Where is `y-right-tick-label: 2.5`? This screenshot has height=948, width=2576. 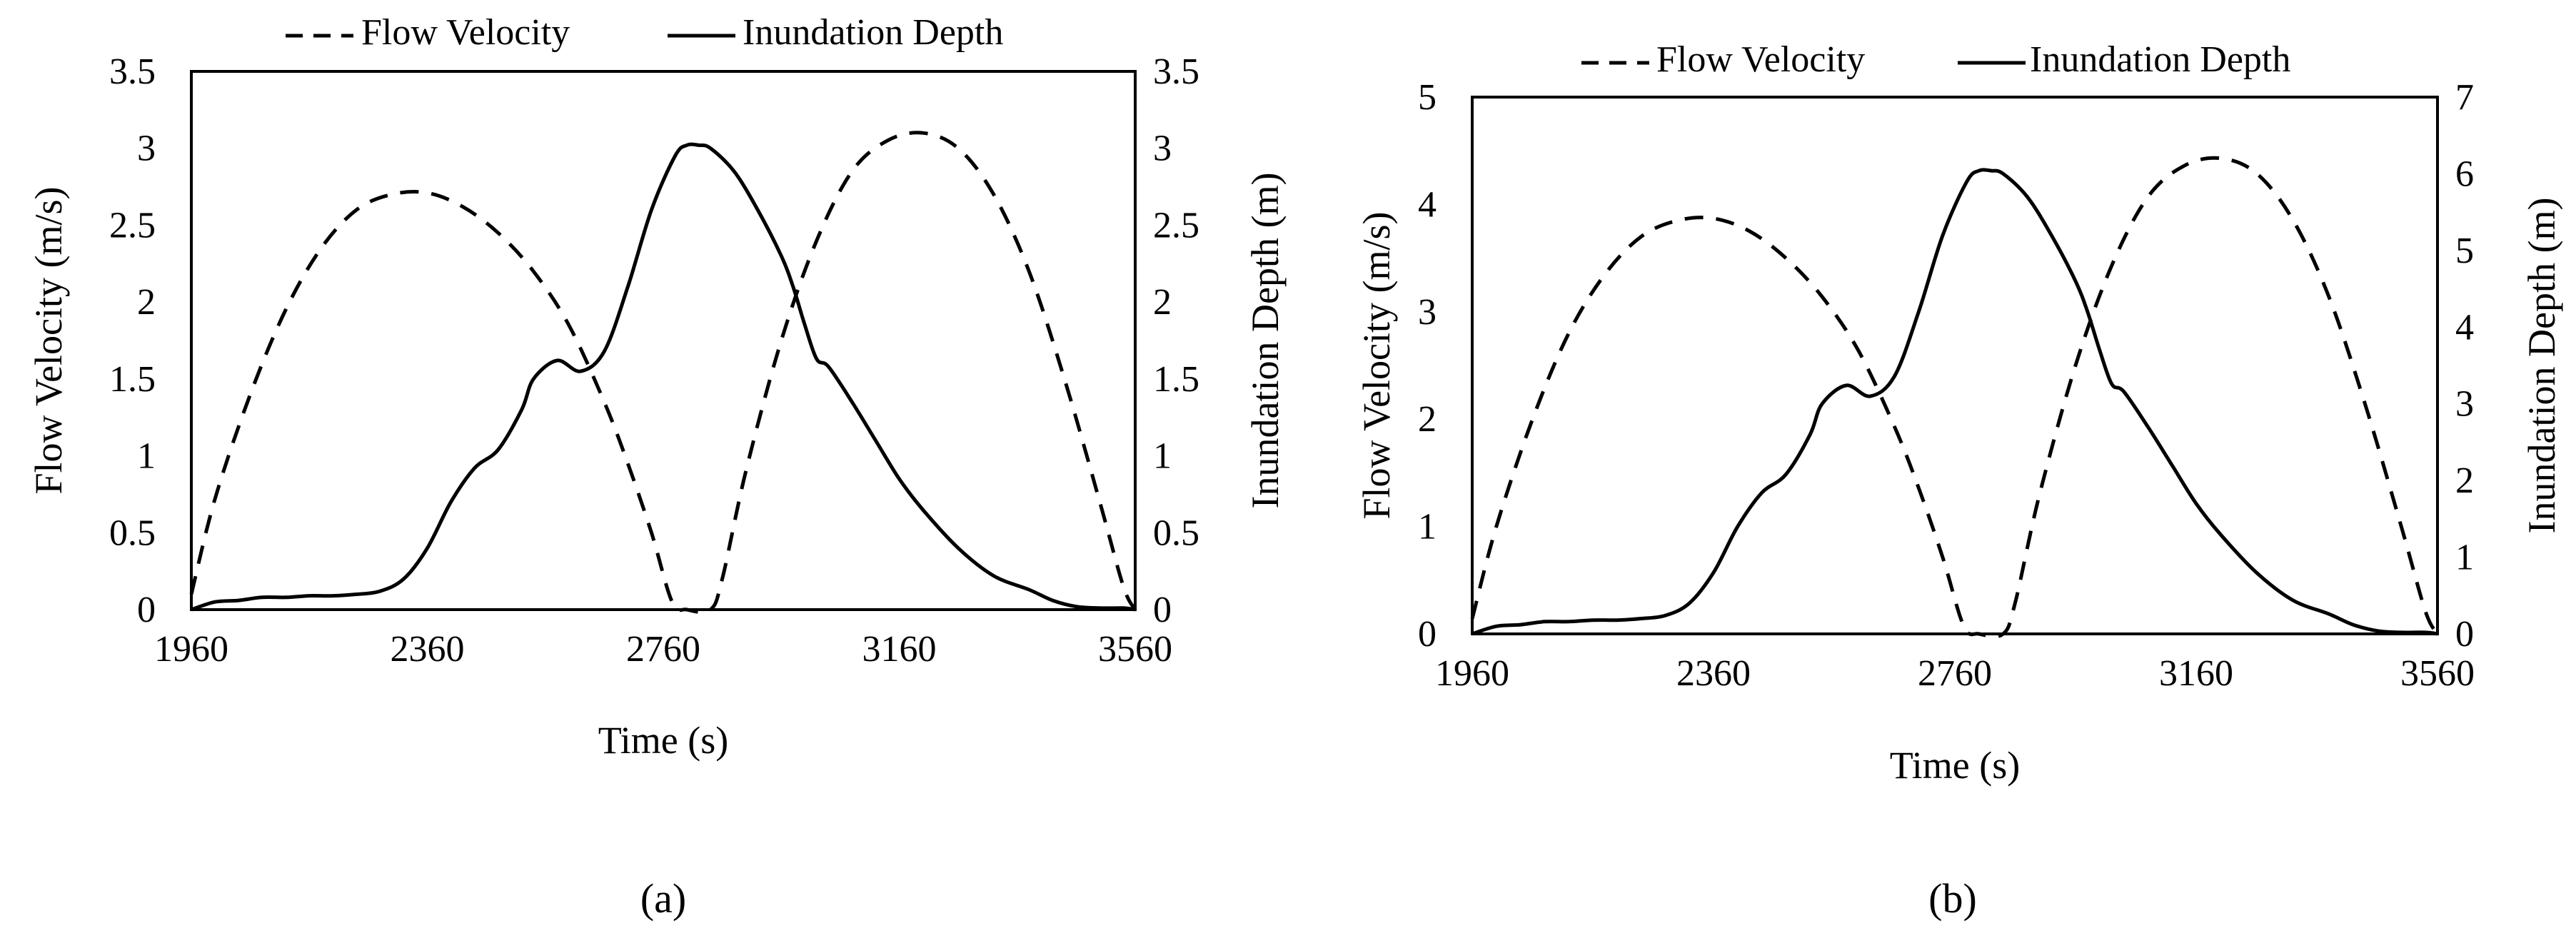 y-right-tick-label: 2.5 is located at coordinates (1176, 225).